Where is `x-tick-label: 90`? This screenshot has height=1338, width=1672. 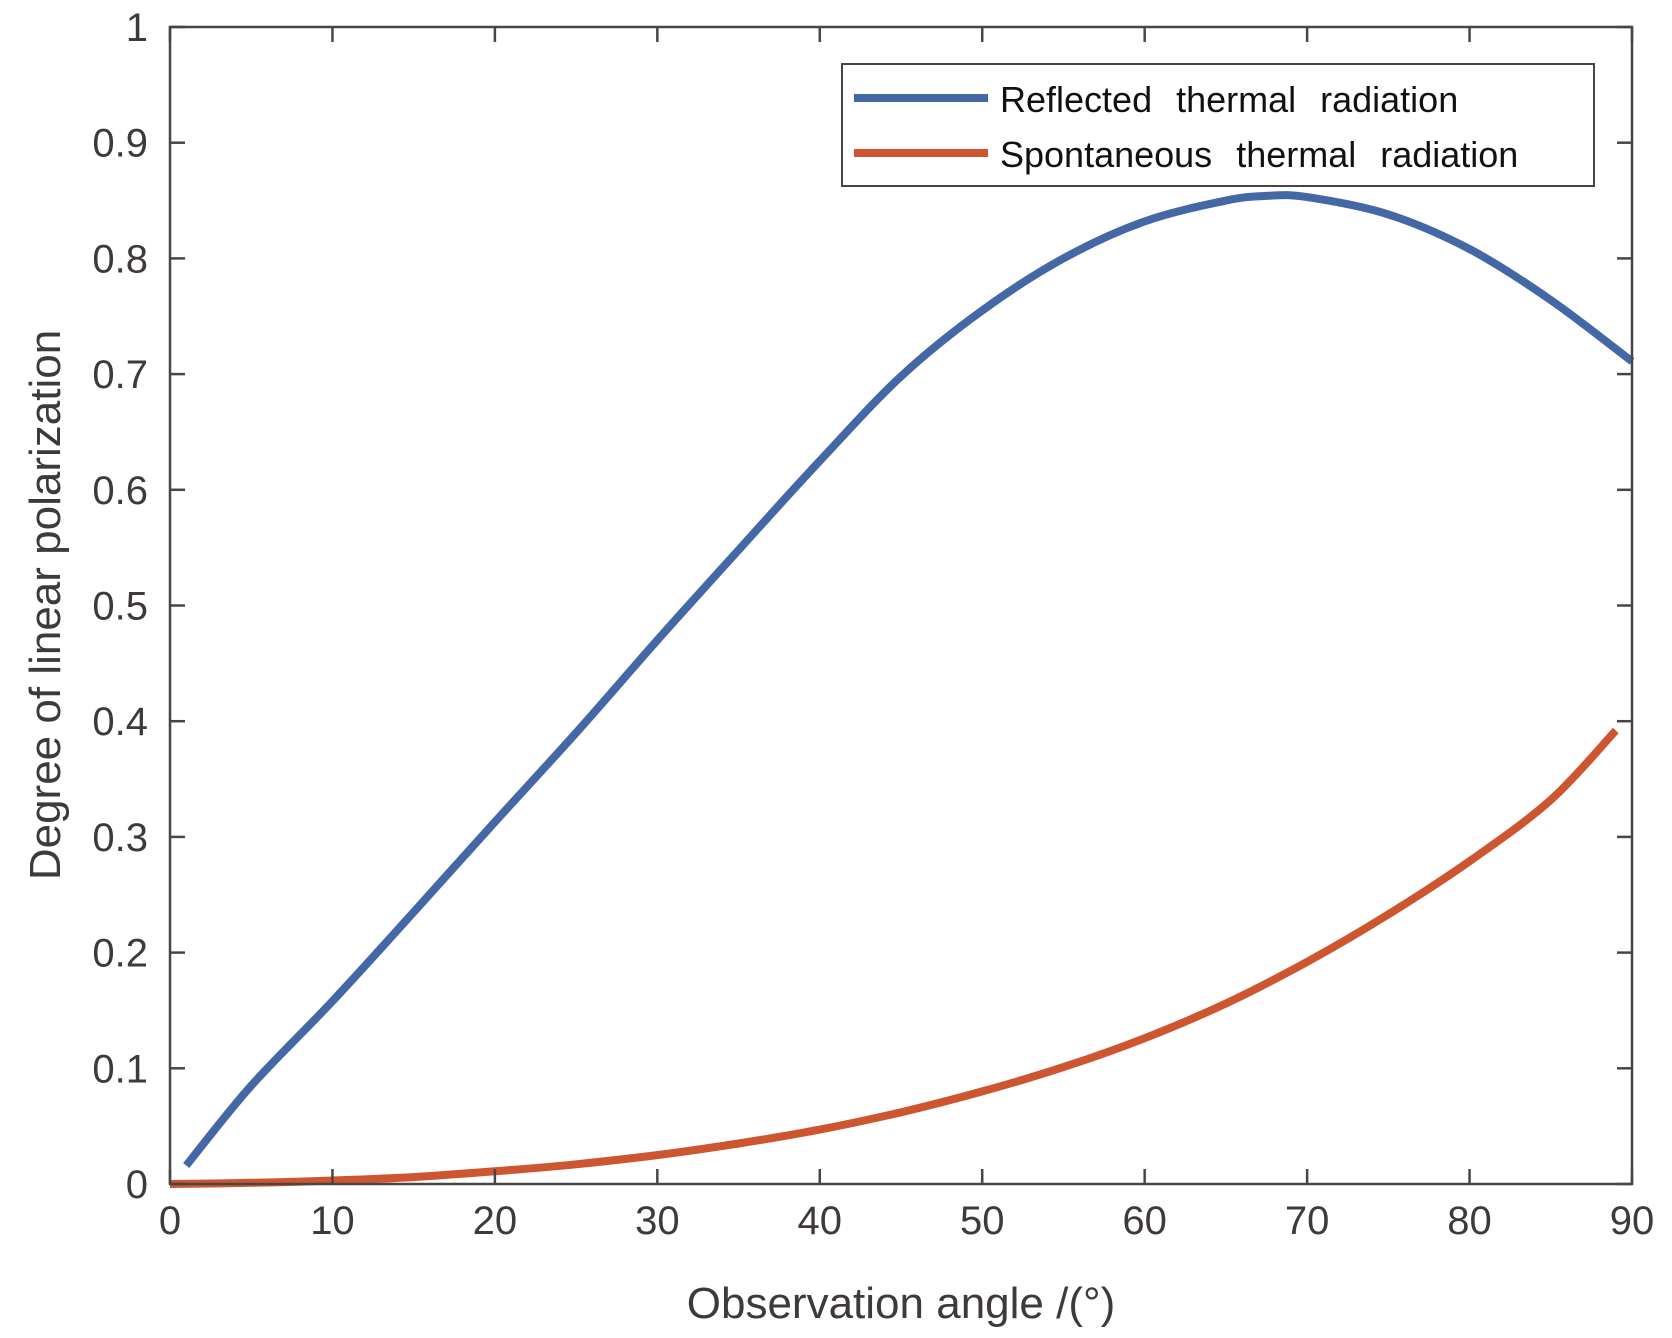
x-tick-label: 90 is located at coordinates (1632, 1221).